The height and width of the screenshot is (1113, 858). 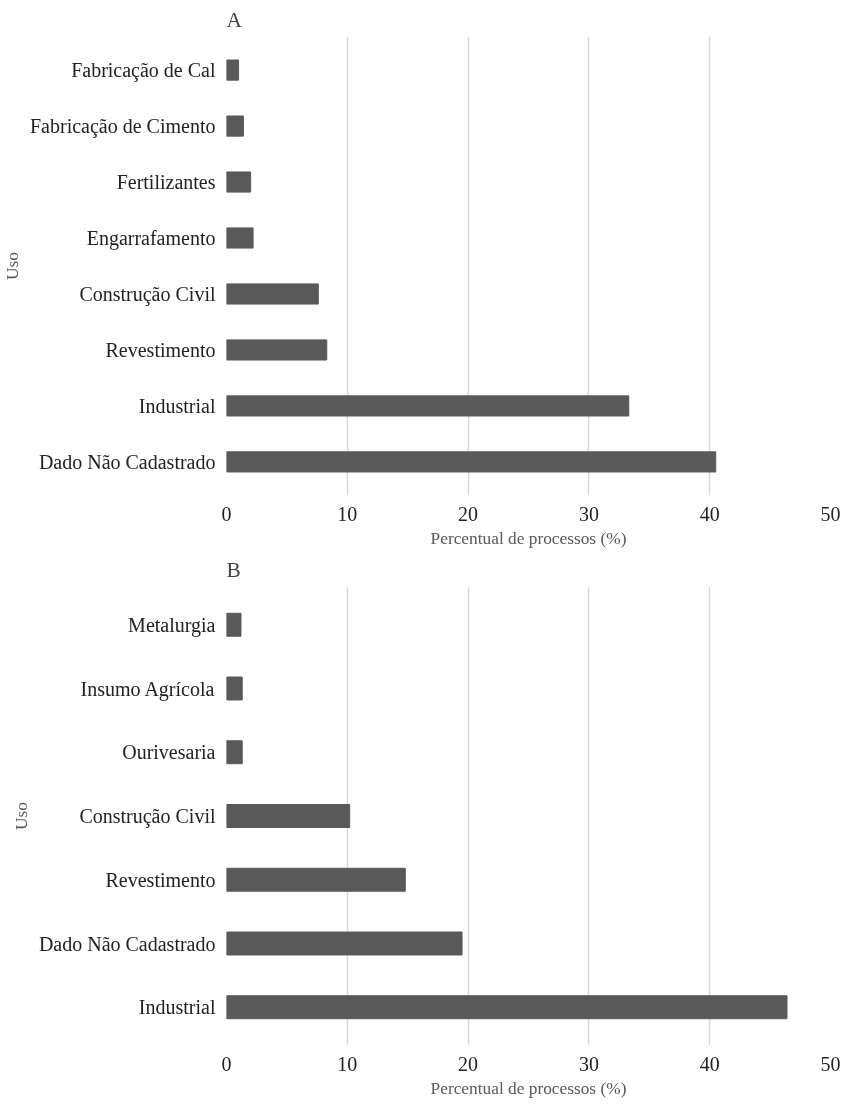 I want to click on chart-title: A, so click(x=234, y=19).